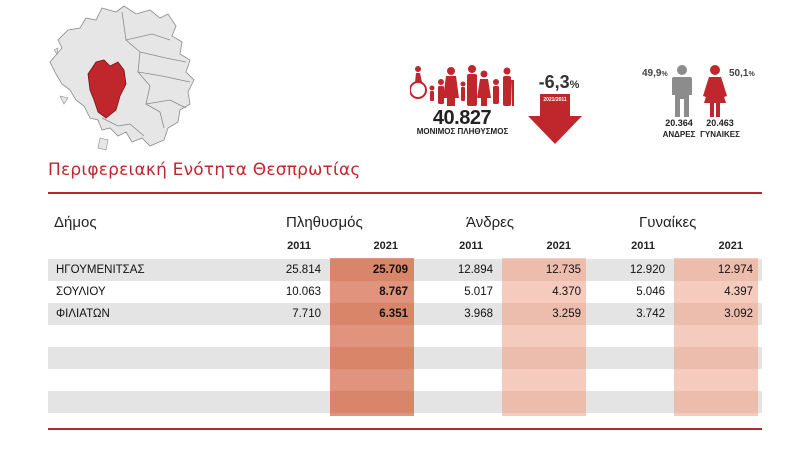  What do you see at coordinates (405, 429) in the screenshot?
I see `divider-bottom` at bounding box center [405, 429].